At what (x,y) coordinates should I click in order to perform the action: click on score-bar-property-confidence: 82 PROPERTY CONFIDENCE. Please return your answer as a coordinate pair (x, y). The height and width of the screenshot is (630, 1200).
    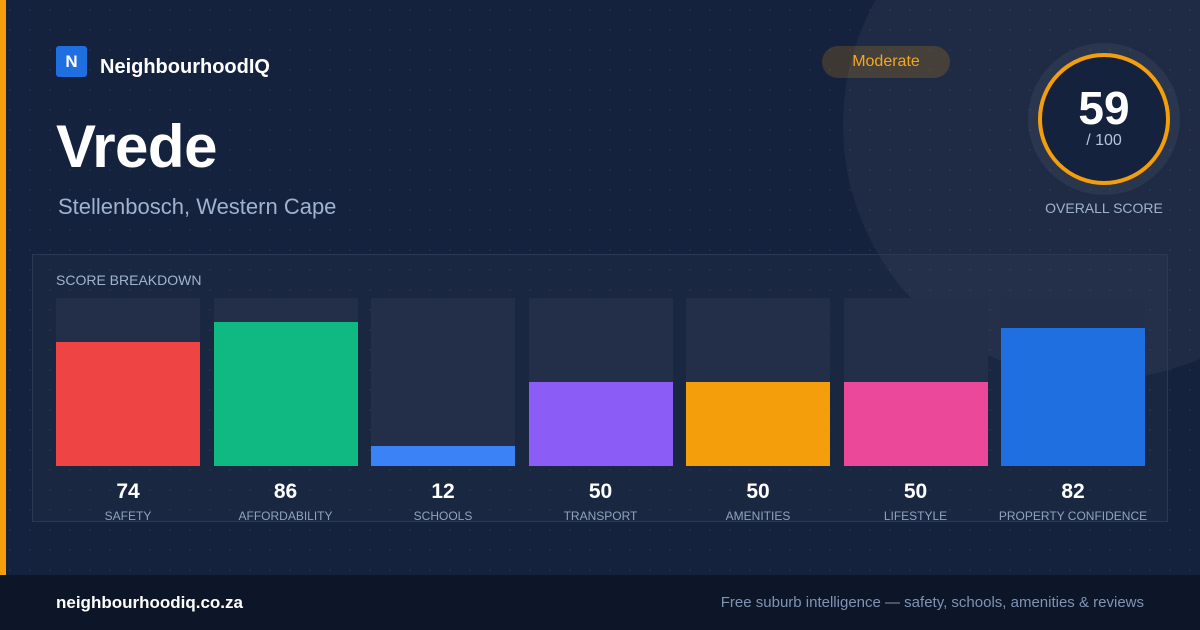
    Looking at the image, I should click on (1073, 410).